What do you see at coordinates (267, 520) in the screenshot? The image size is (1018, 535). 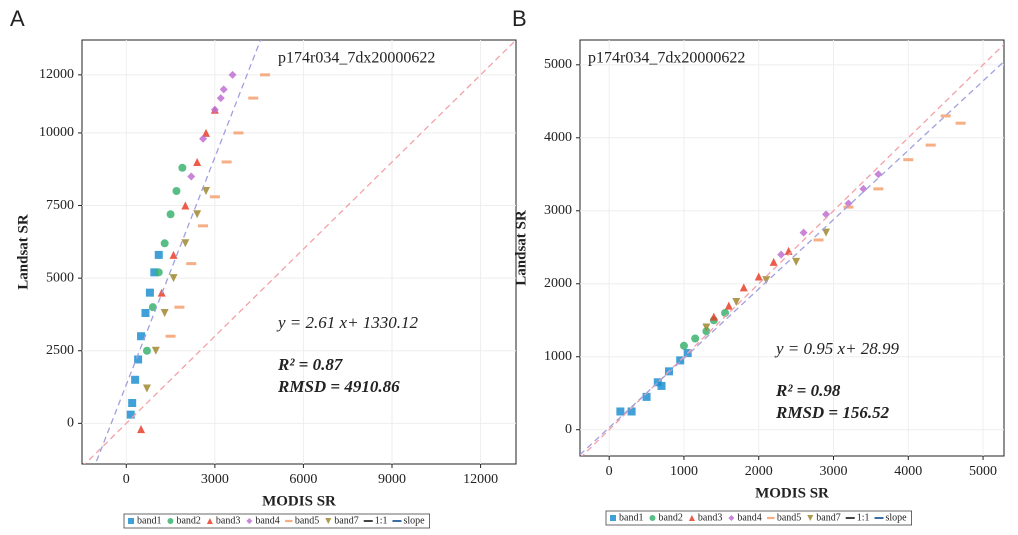 I see `legend-label: band4` at bounding box center [267, 520].